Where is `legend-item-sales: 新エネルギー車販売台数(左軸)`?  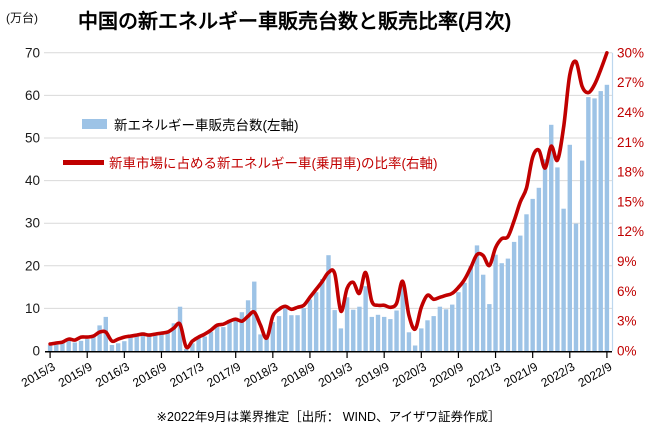
legend-item-sales: 新エネルギー車販売台数(左軸) is located at coordinates (190, 124).